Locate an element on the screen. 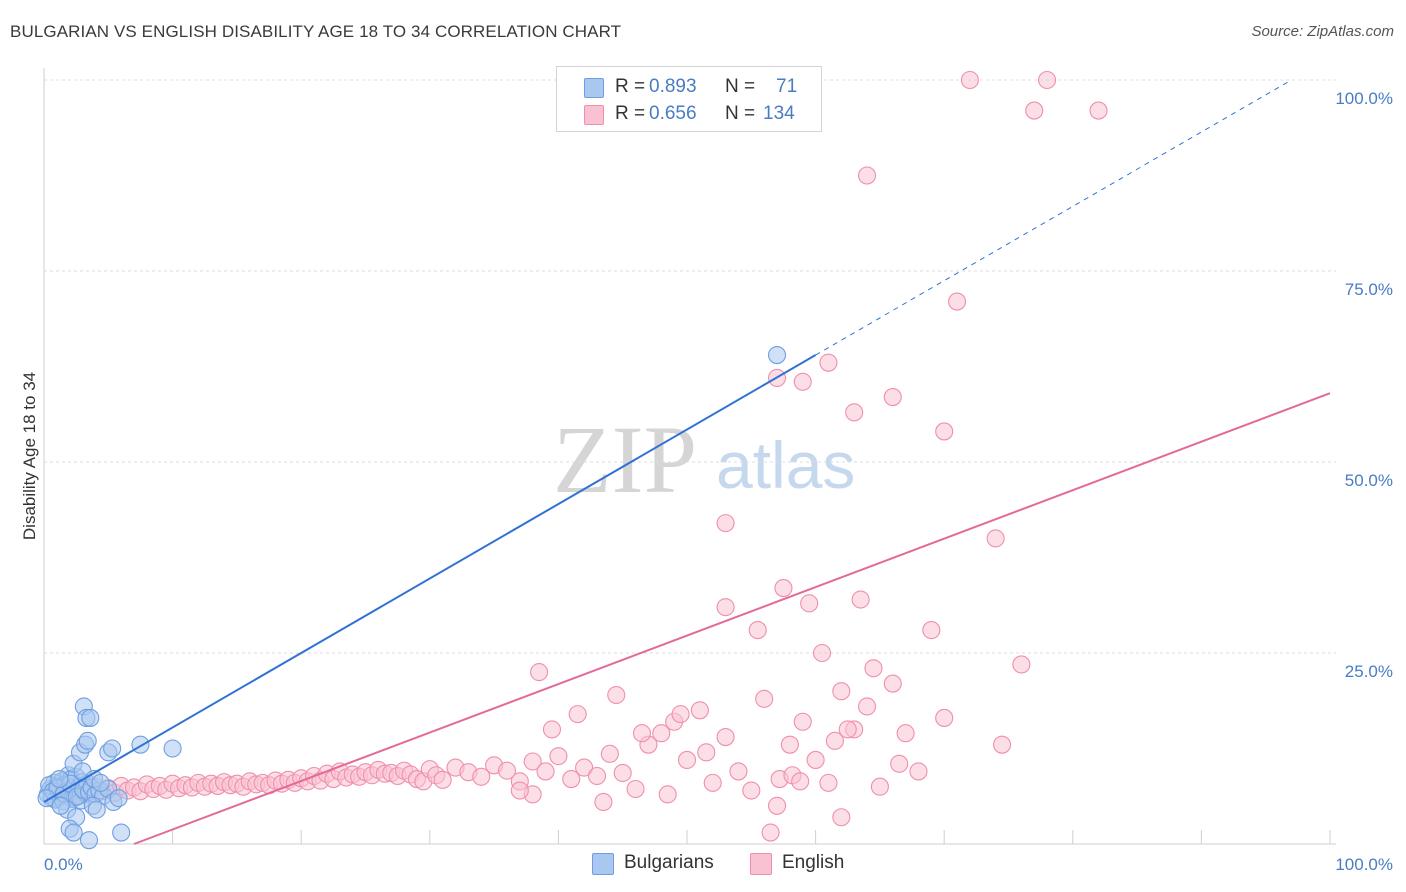 This screenshot has height=892, width=1406. watermark: ZIP atlas is located at coordinates (704, 459).